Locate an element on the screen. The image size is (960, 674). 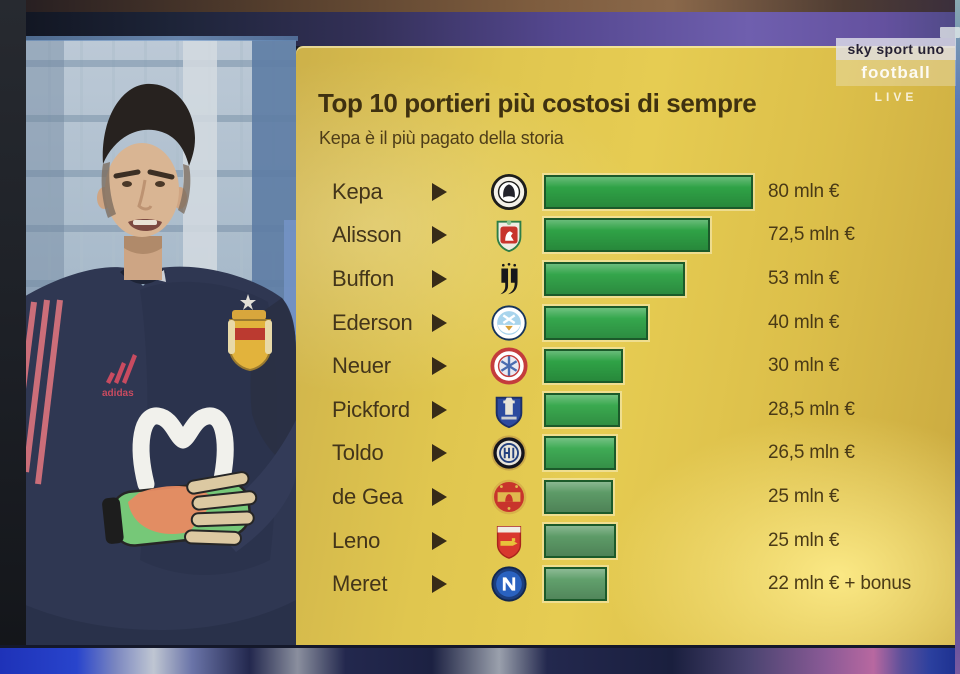
right-frame-strip is located at coordinates (957, 337).